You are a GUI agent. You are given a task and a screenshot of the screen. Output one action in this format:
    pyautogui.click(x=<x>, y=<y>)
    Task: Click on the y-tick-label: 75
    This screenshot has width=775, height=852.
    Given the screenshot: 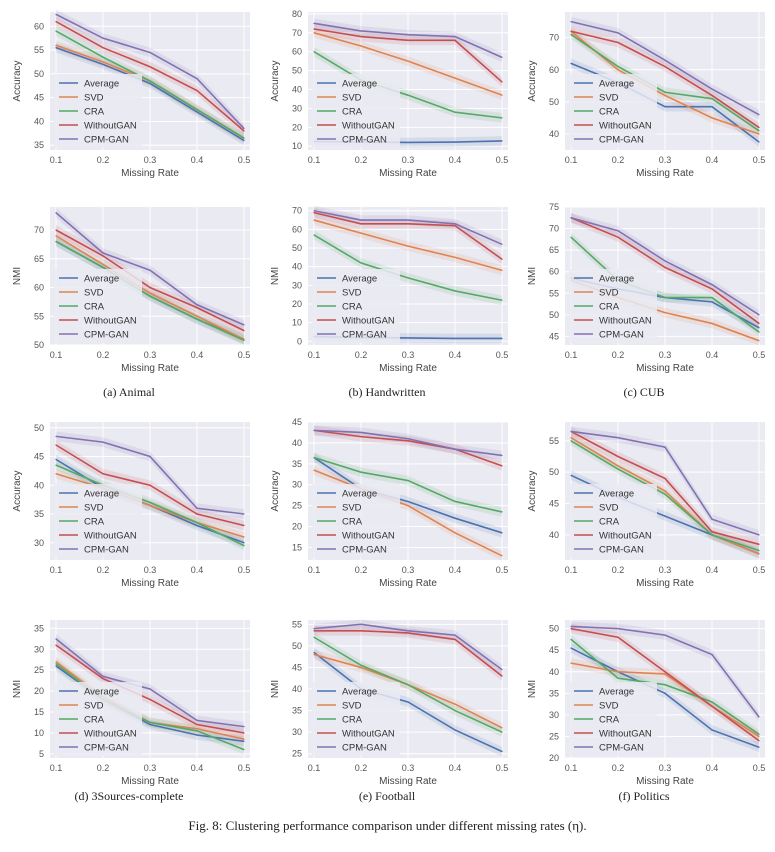 What is the action you would take?
    pyautogui.click(x=554, y=207)
    